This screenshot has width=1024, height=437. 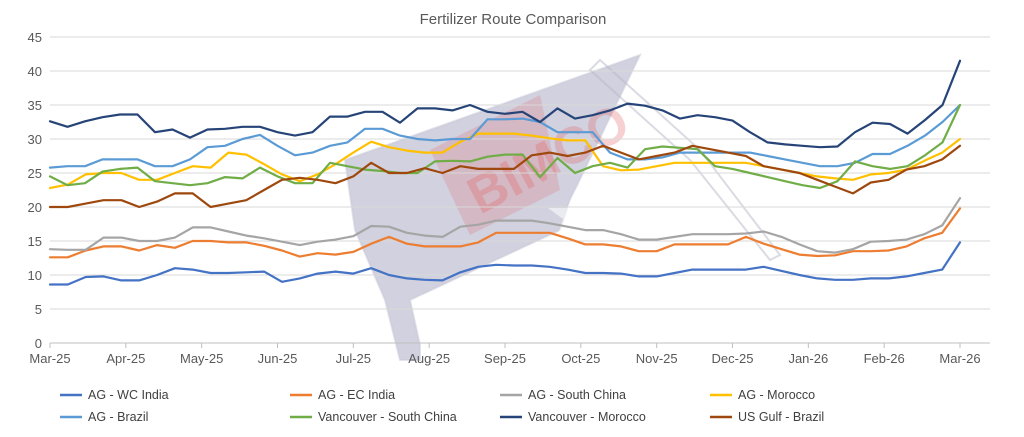 What do you see at coordinates (580, 358) in the screenshot?
I see `x-tick-label: Oct-25` at bounding box center [580, 358].